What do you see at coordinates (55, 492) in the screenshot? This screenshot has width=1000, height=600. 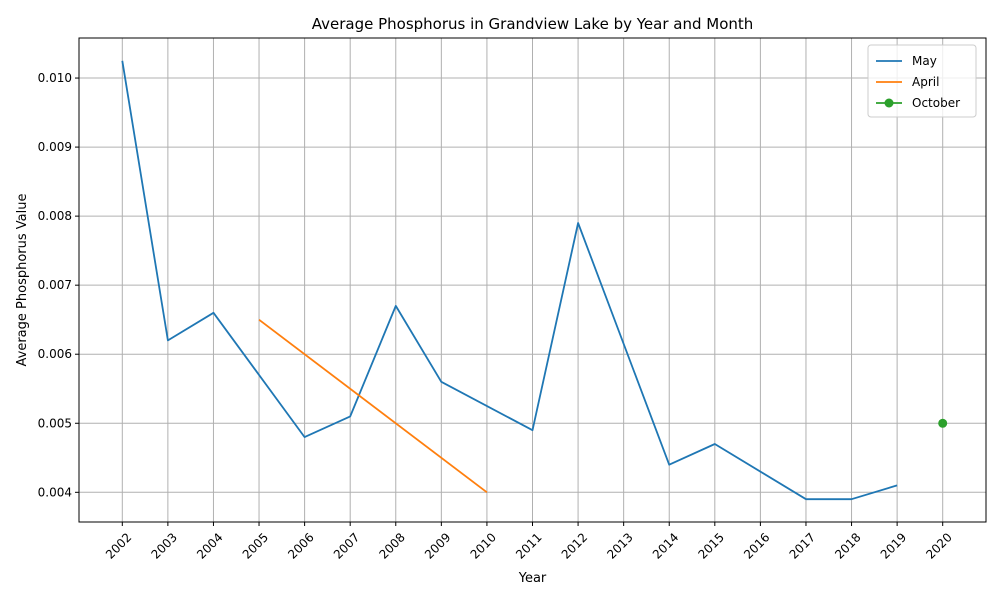 I see `y-tick-label: 0.004` at bounding box center [55, 492].